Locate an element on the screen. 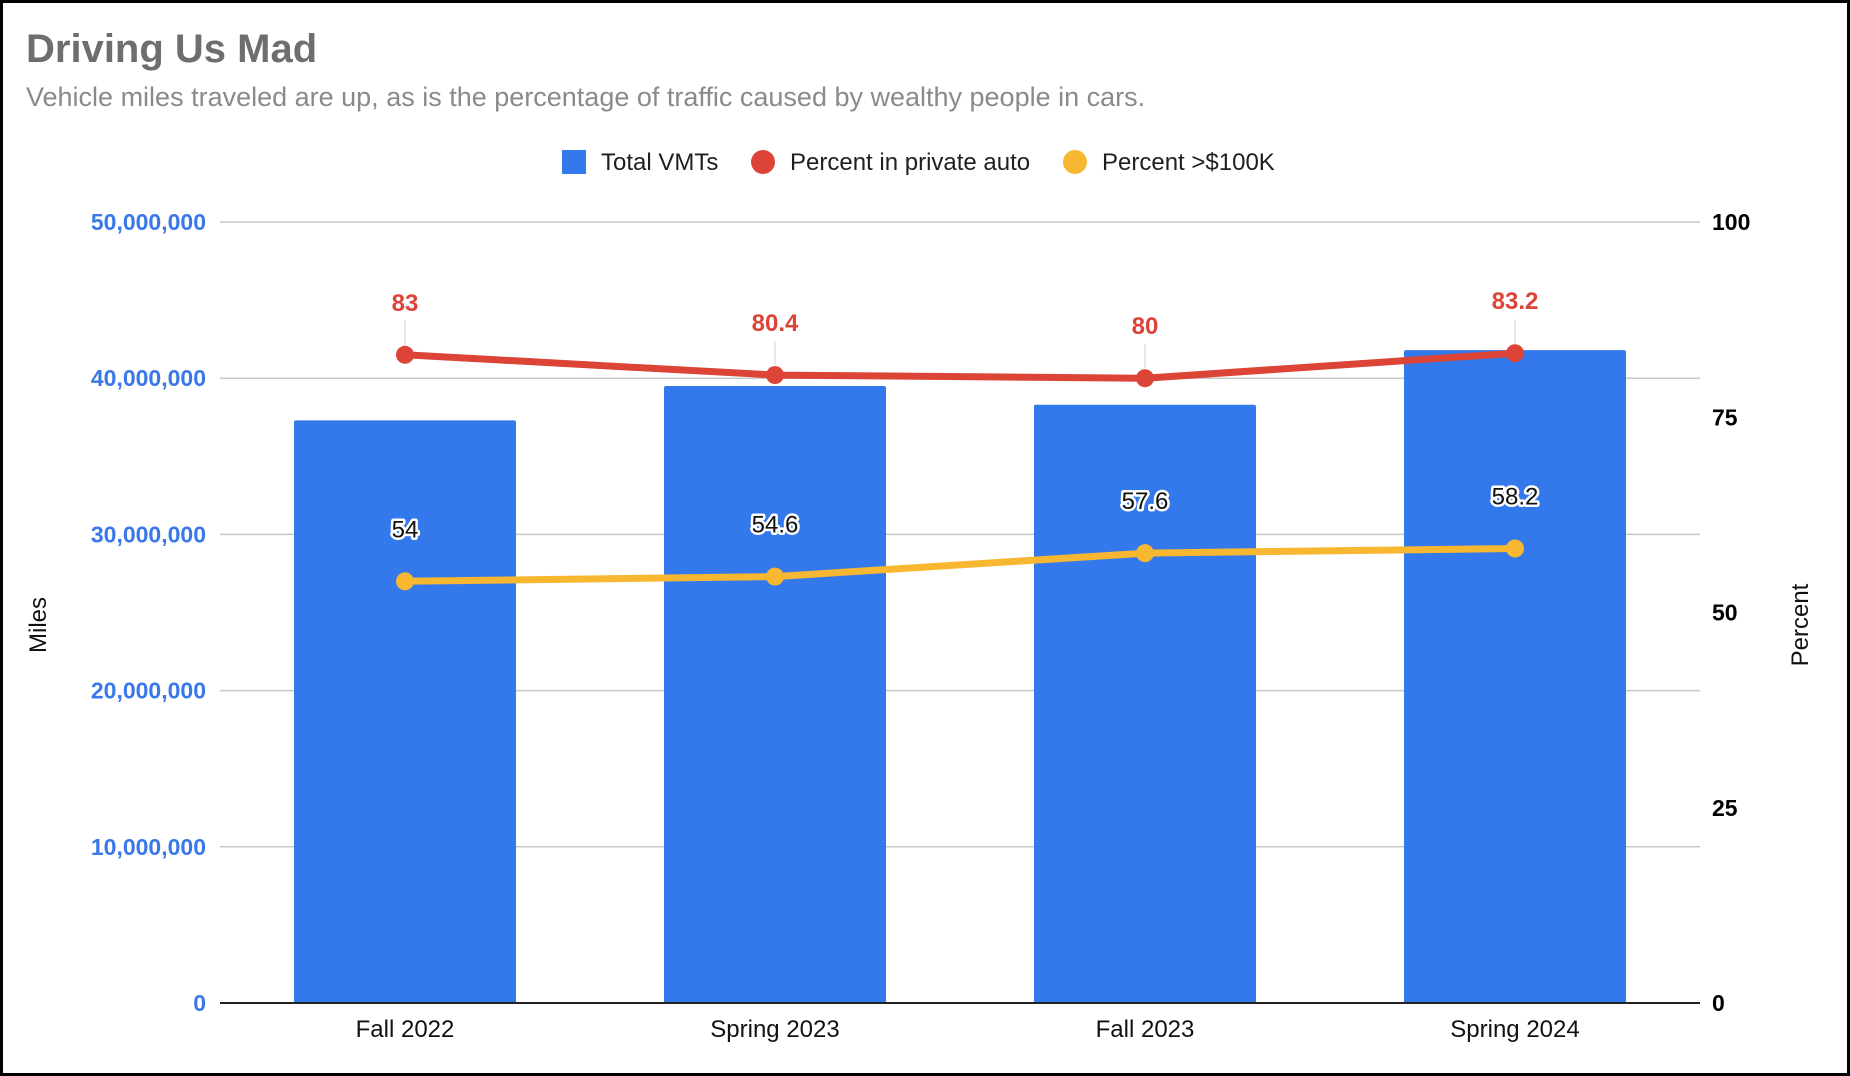 This screenshot has height=1076, width=1850. y-left-tick-label: 20,000,000 is located at coordinates (148, 691).